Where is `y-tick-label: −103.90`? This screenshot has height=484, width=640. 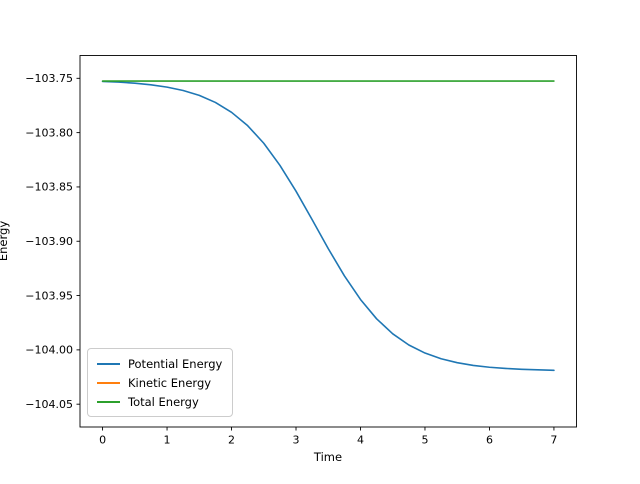
y-tick-label: −103.90 is located at coordinates (49, 241).